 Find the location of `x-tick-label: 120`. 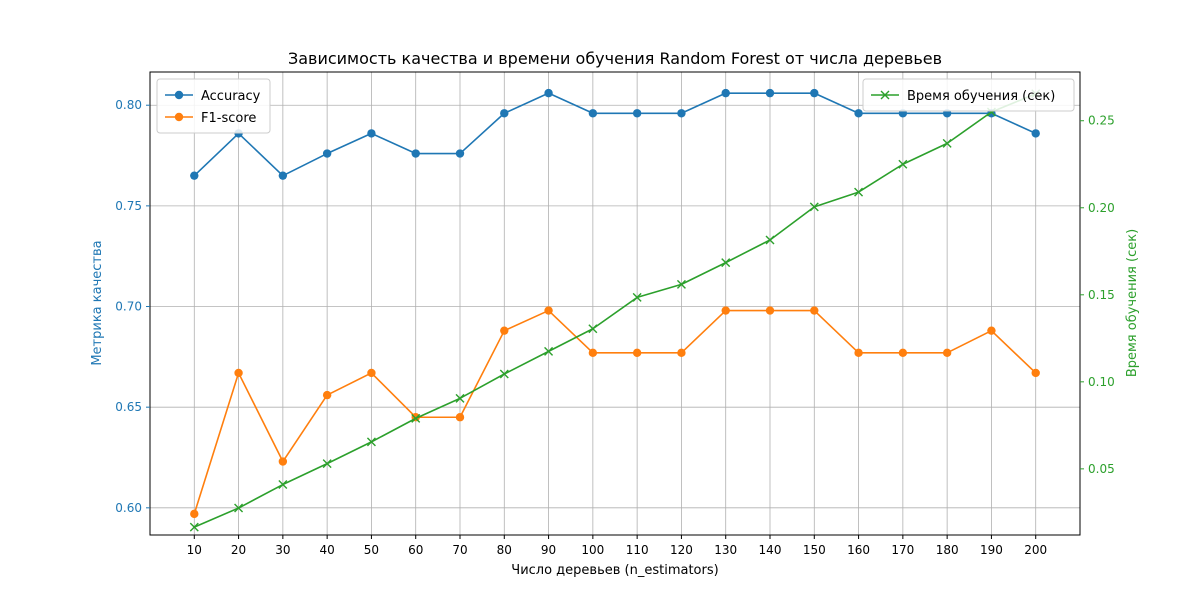

x-tick-label: 120 is located at coordinates (681, 550).